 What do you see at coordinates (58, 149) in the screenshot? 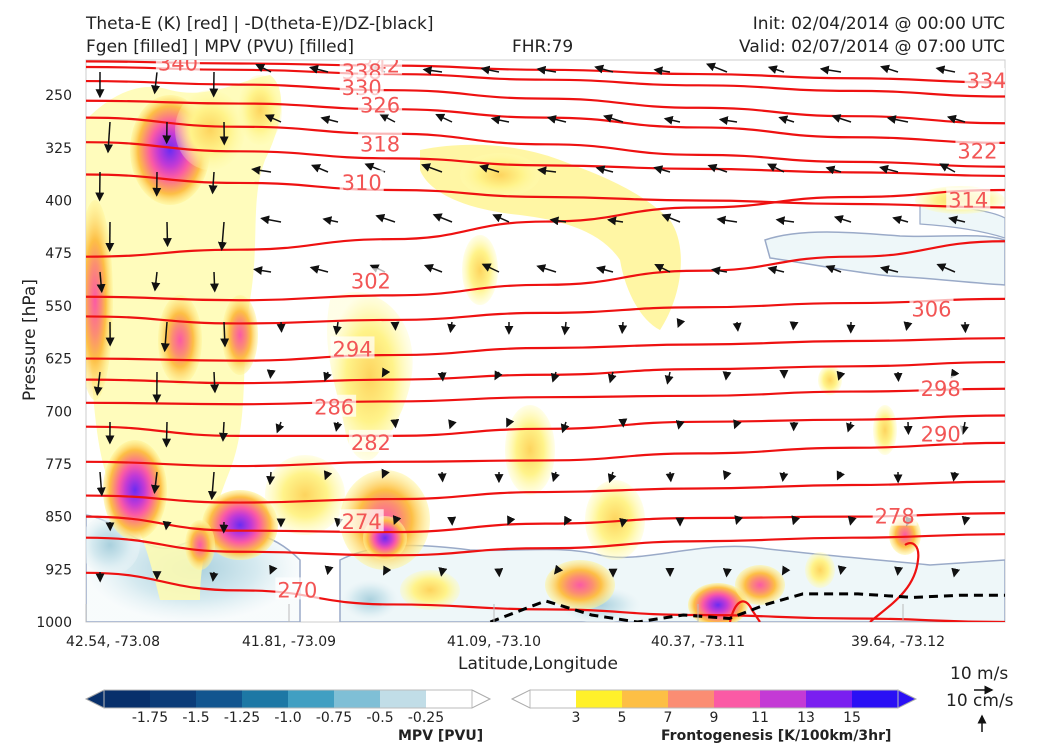
I see `y-tick-label: 325` at bounding box center [58, 149].